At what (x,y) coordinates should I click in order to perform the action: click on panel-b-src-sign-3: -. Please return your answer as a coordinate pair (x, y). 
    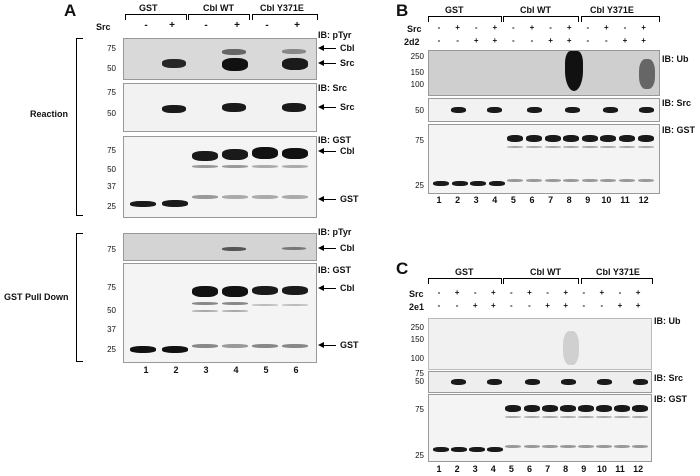
    Looking at the image, I should click on (476, 27).